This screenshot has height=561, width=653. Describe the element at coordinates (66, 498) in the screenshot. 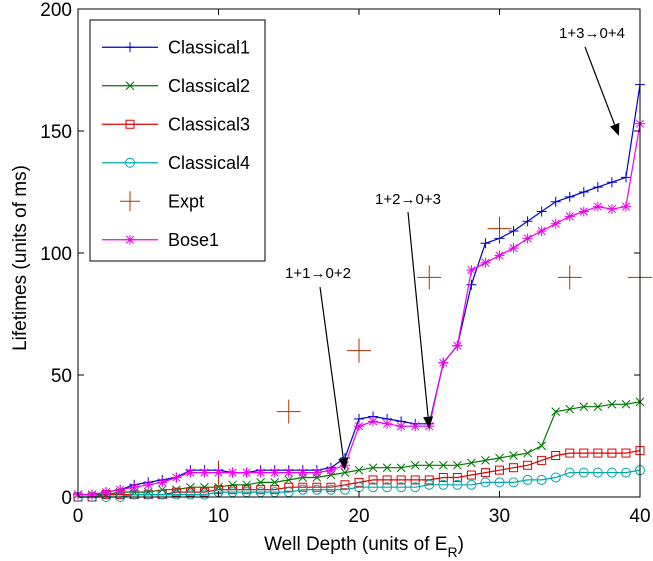

I see `y-tick-label: 0` at that location.